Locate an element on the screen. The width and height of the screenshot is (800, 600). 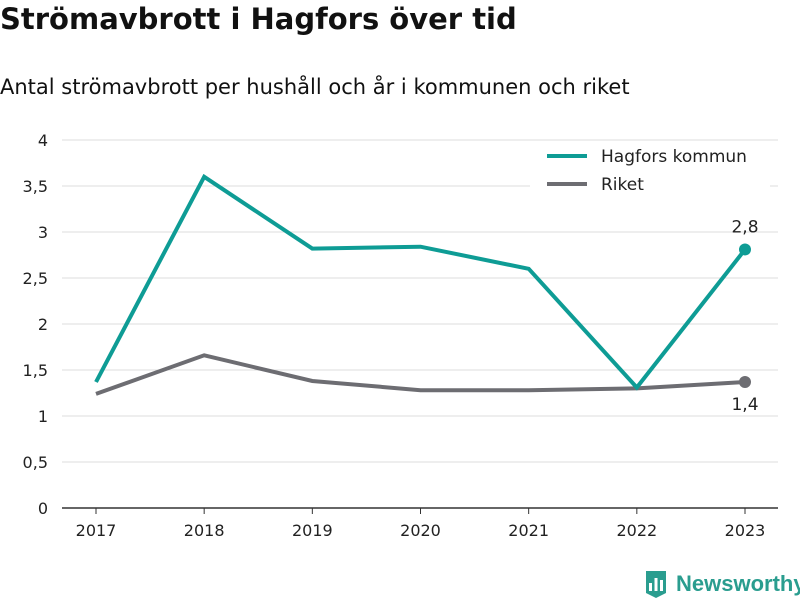
x-tick-label: 2018 is located at coordinates (204, 530).